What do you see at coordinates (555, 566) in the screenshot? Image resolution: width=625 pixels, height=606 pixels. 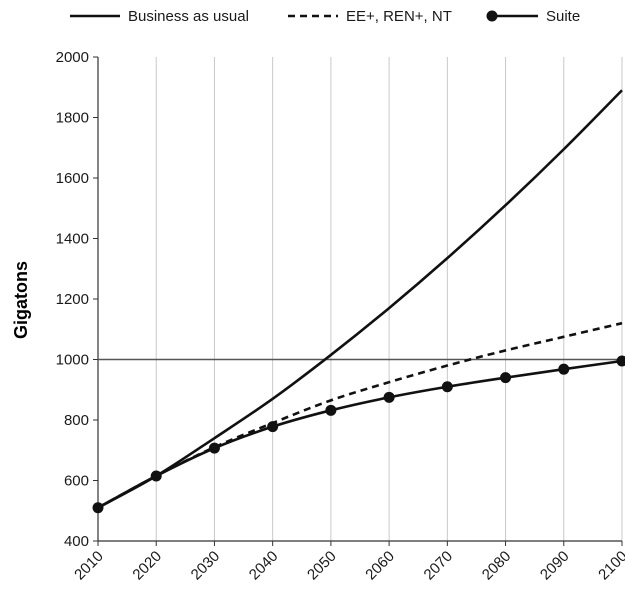 I see `x-tick-label: 2090` at bounding box center [555, 566].